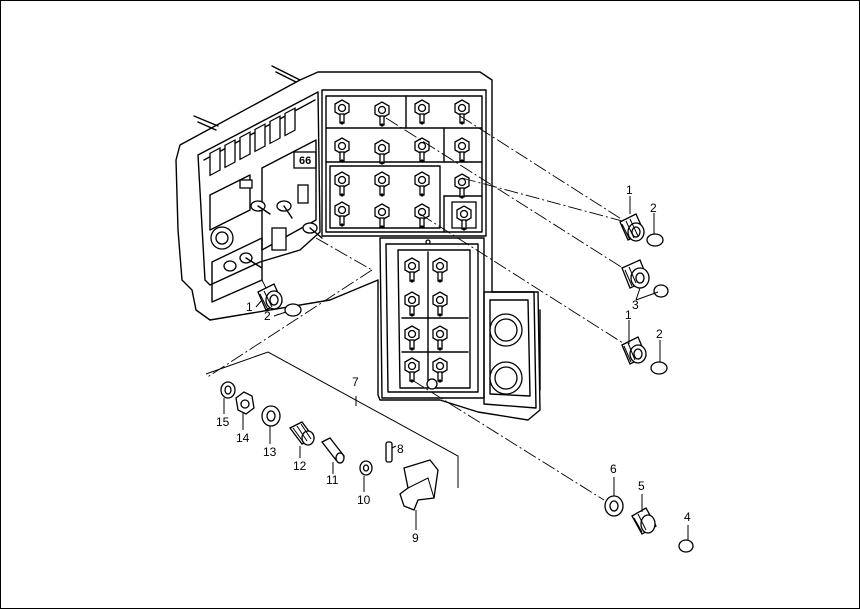  I want to click on knob-assembly-left, so click(279, 300).